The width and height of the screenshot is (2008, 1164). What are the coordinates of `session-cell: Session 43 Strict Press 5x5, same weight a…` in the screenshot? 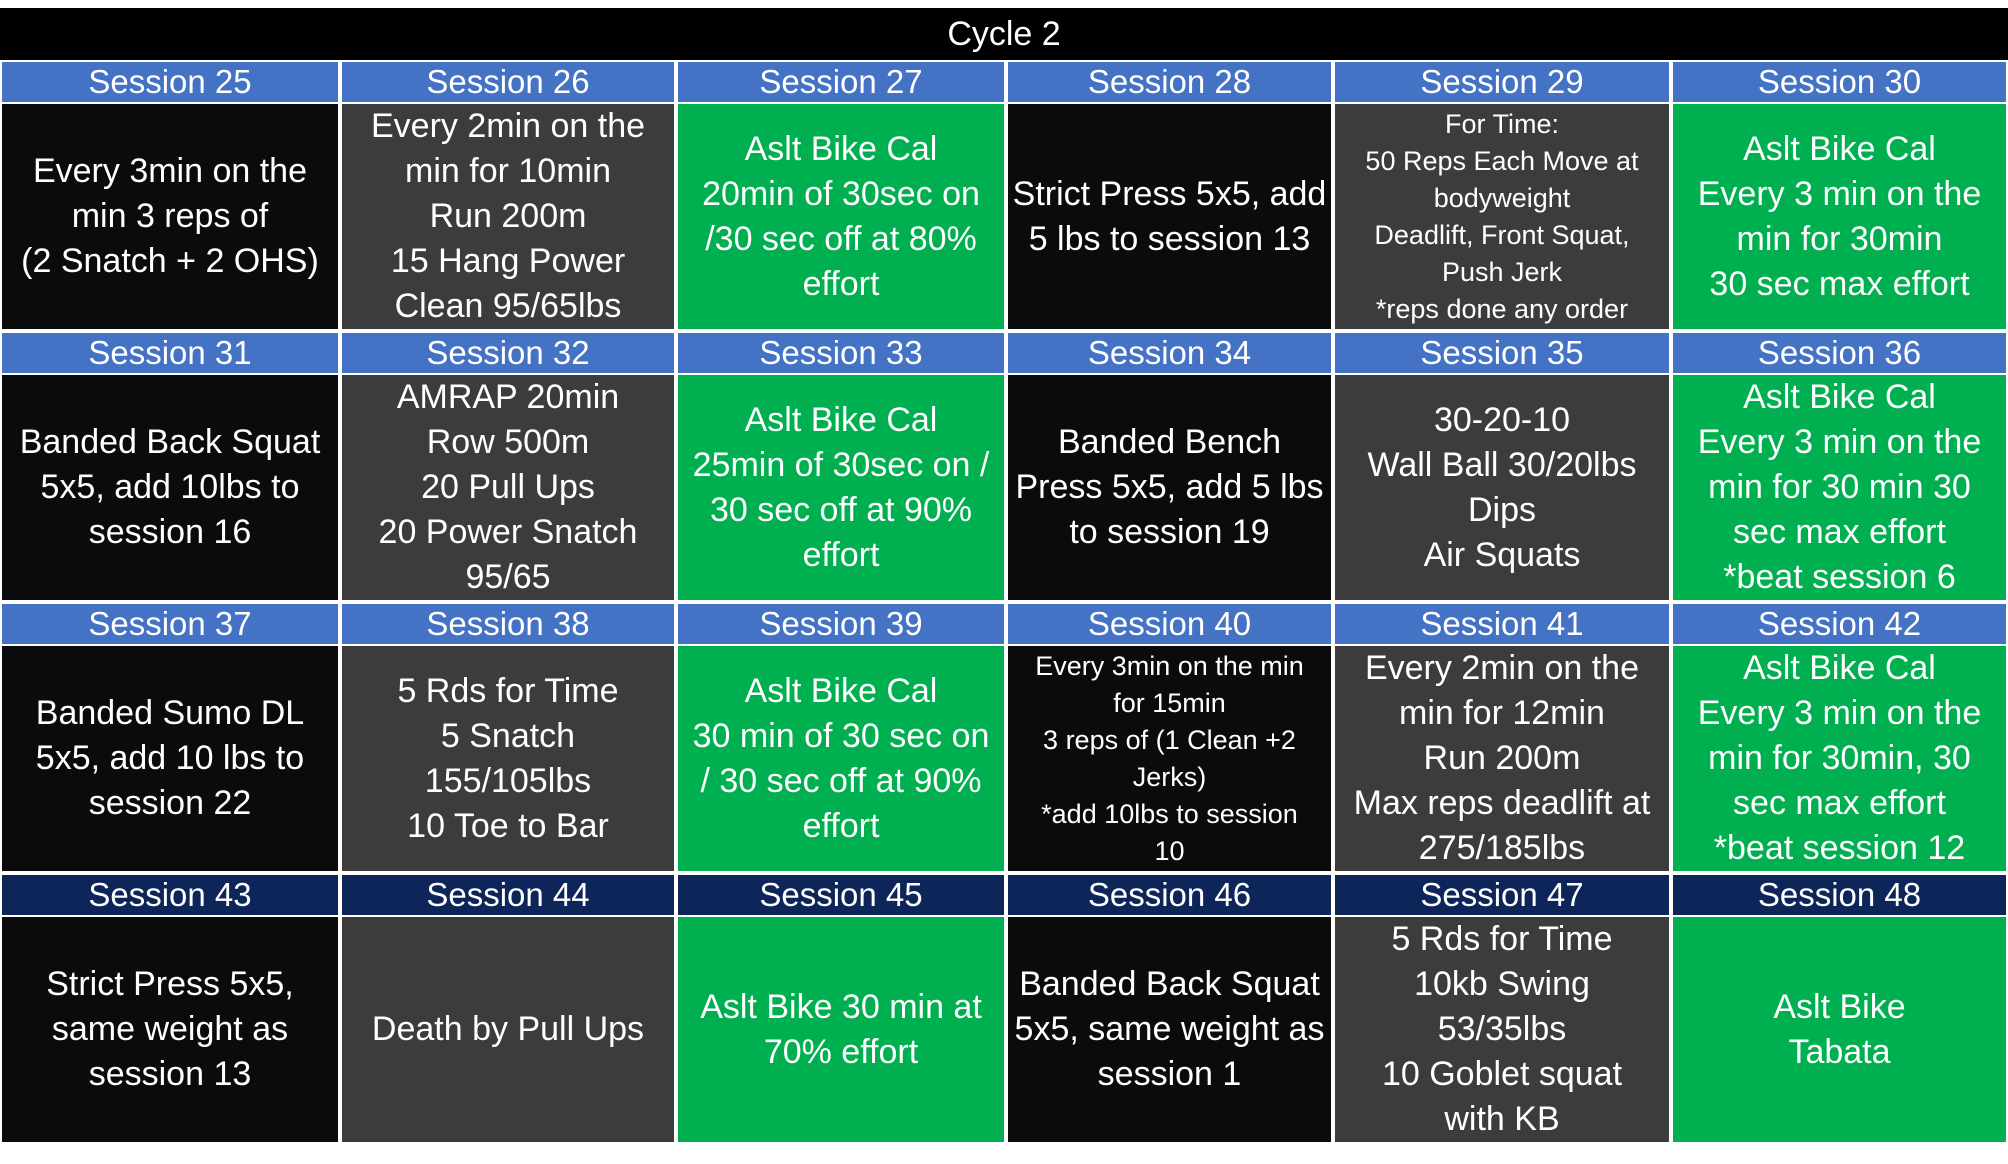 It's located at (170, 1008).